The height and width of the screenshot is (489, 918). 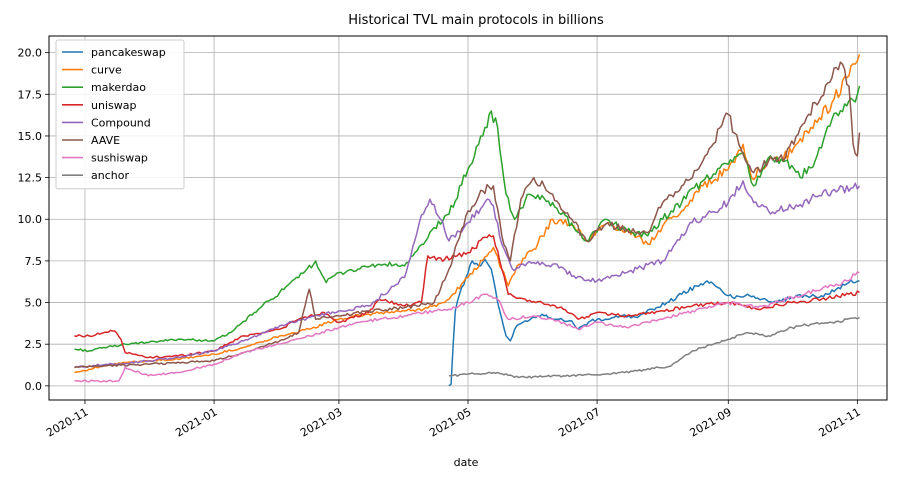 I want to click on legend-box, so click(x=120, y=114).